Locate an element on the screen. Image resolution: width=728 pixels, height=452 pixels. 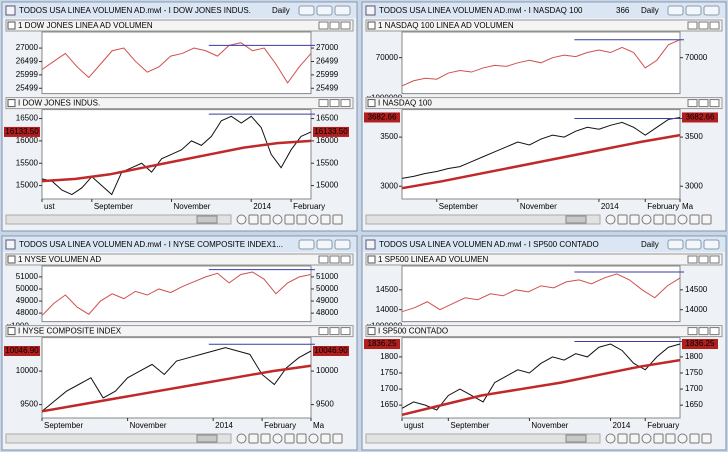
y-tick-label: 25499 is located at coordinates (327, 87).